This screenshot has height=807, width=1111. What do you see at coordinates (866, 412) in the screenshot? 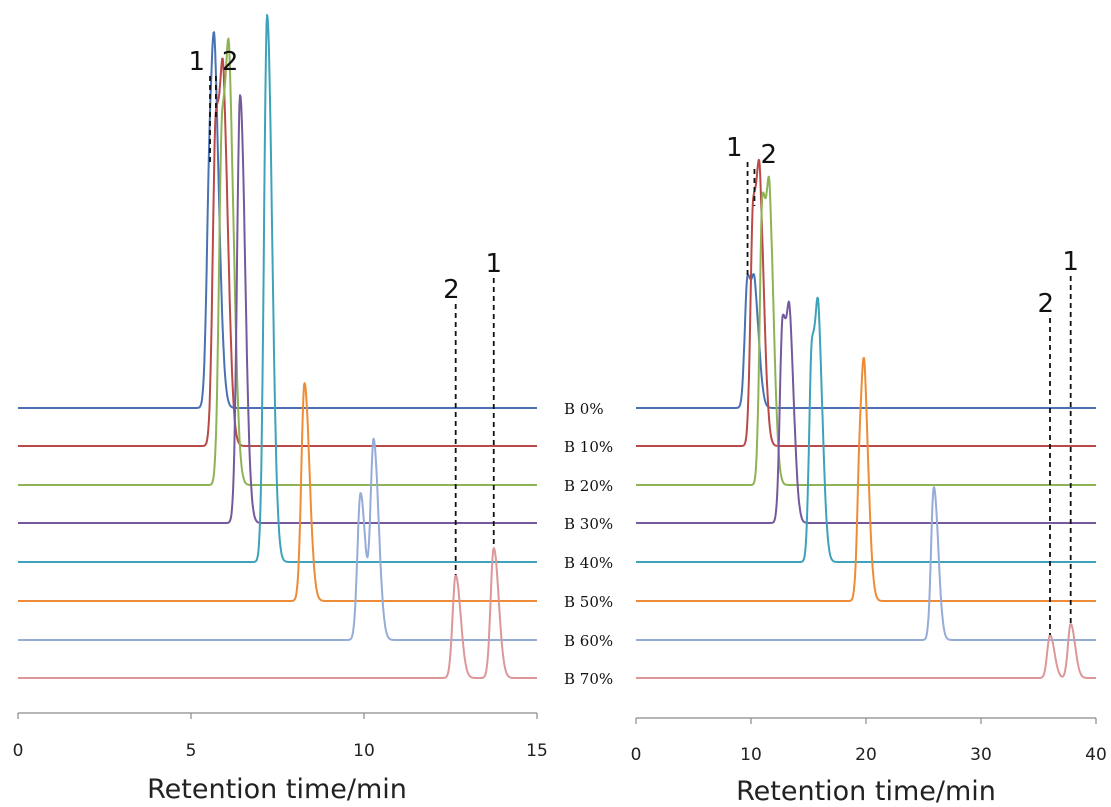
I see `trace-30pct` at bounding box center [866, 412].